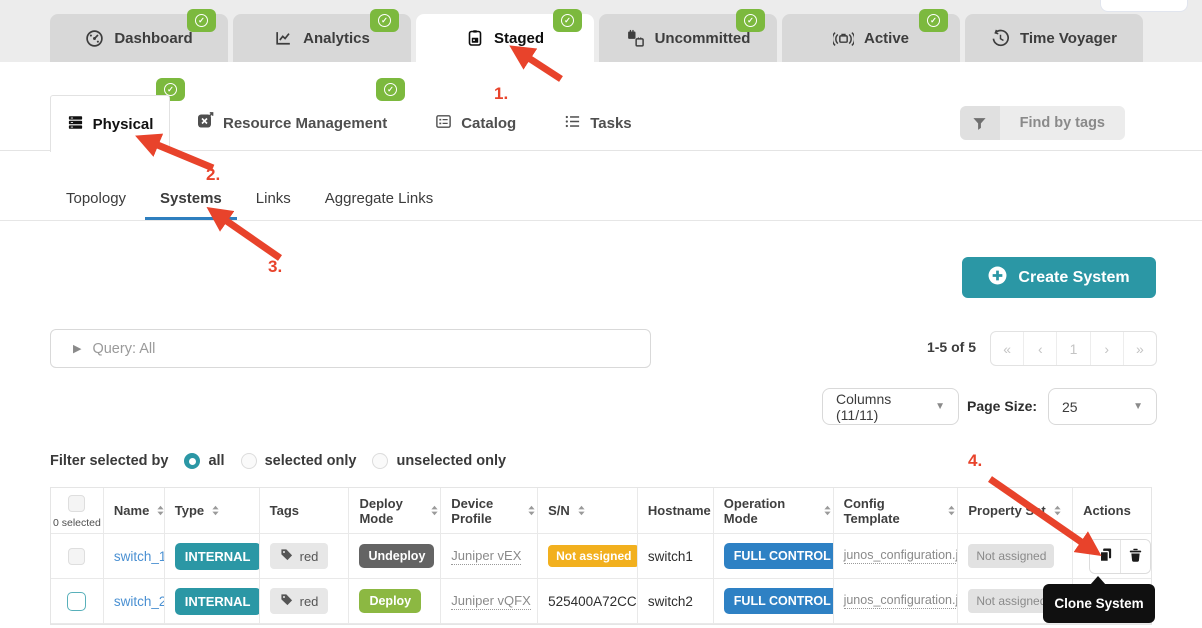 The image size is (1202, 628). I want to click on header-device-profile: Device Profile, so click(488, 510).